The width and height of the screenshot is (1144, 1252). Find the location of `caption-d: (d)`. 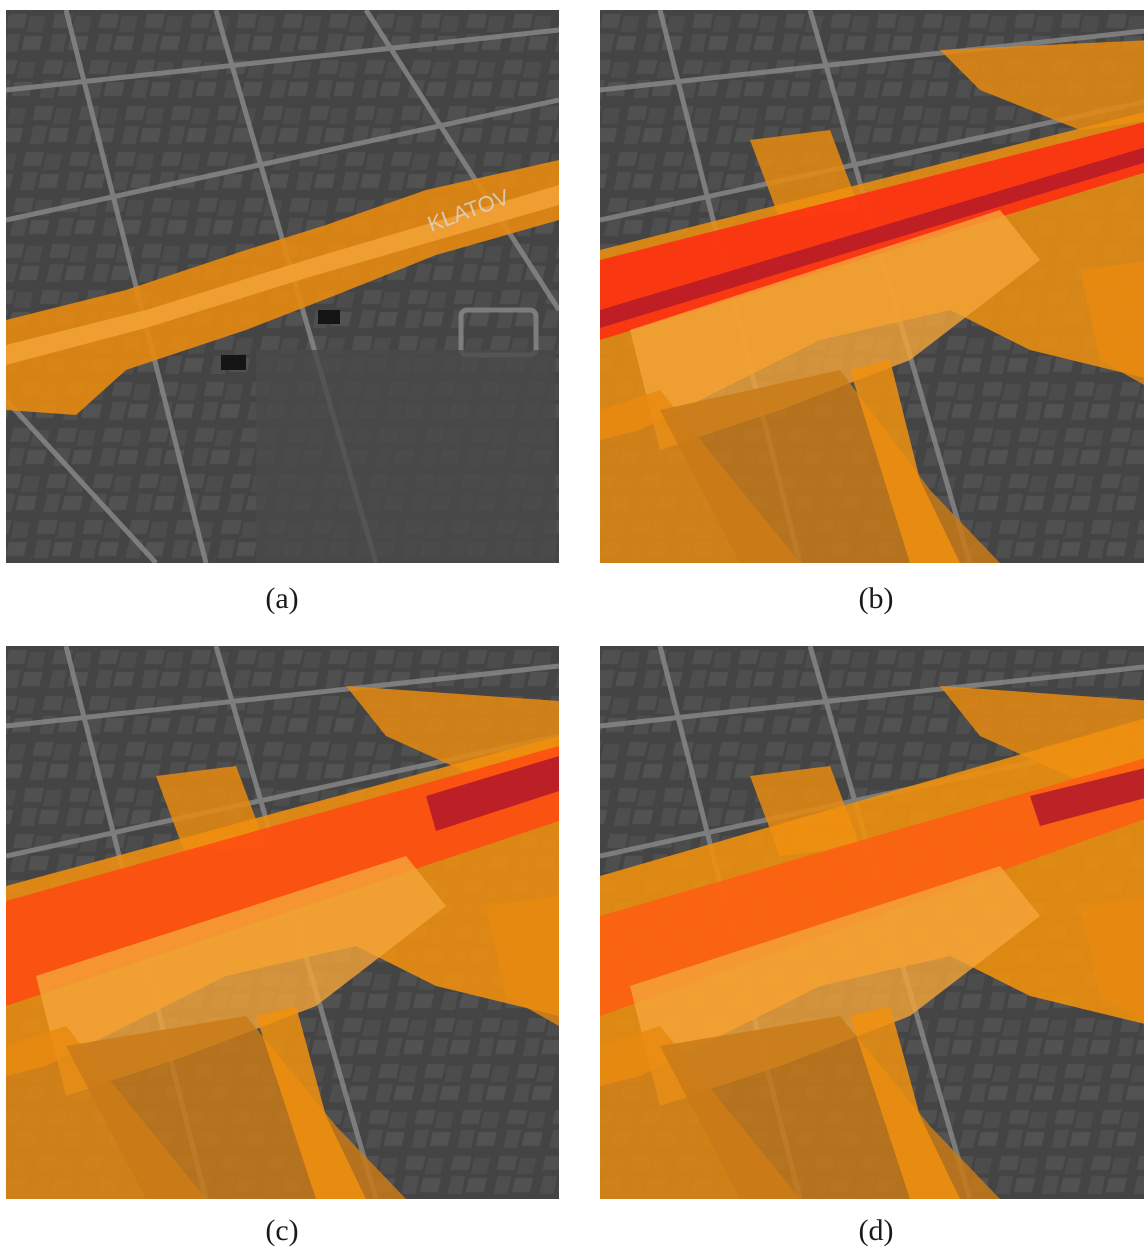

caption-d: (d) is located at coordinates (876, 1230).